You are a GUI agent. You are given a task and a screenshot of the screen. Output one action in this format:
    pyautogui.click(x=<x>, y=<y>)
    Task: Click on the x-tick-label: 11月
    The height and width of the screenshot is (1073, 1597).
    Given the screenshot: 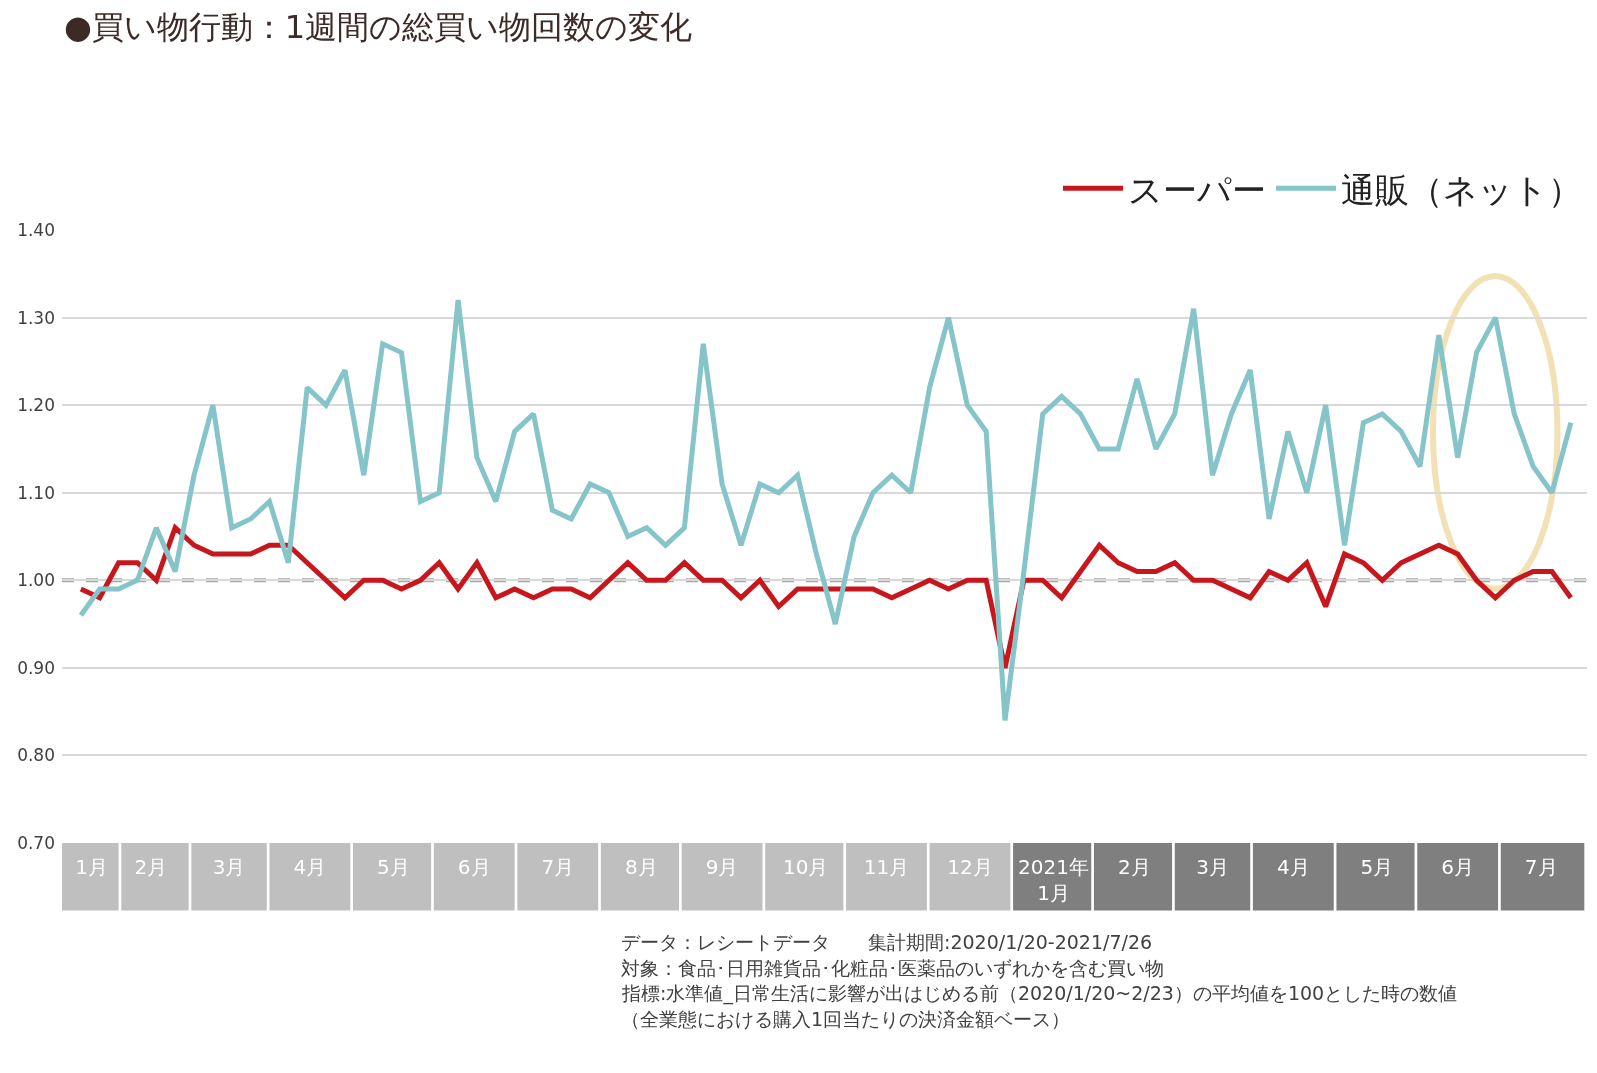 What is the action you would take?
    pyautogui.click(x=886, y=867)
    